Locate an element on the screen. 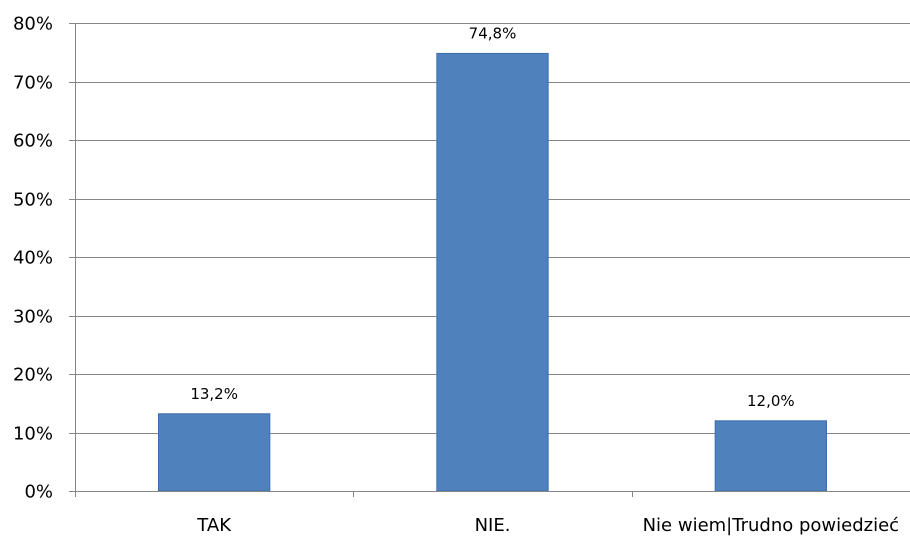 Image resolution: width=910 pixels, height=538 pixels. y-tick-label: 10% is located at coordinates (33, 434).